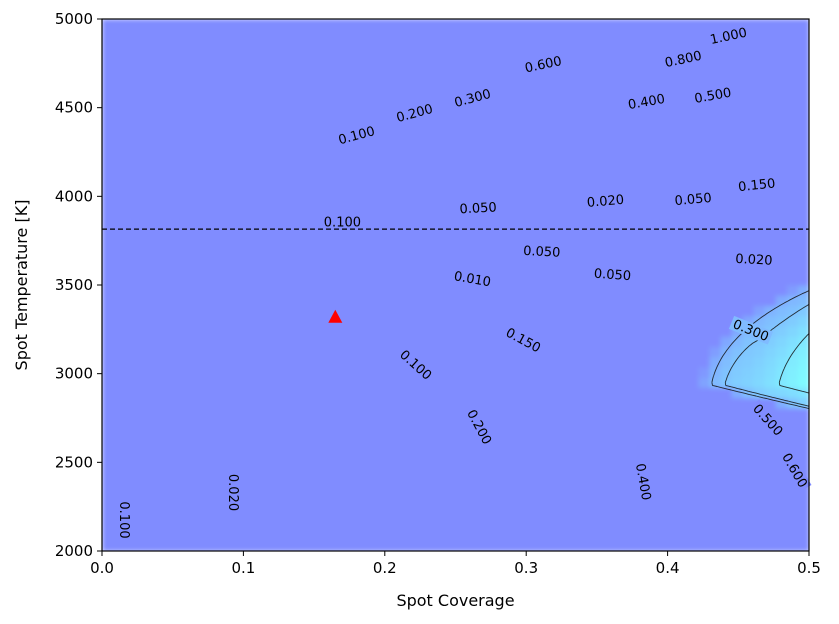 Image resolution: width=839 pixels, height=624 pixels. What do you see at coordinates (643, 481) in the screenshot?
I see `contour-label: 0.400` at bounding box center [643, 481].